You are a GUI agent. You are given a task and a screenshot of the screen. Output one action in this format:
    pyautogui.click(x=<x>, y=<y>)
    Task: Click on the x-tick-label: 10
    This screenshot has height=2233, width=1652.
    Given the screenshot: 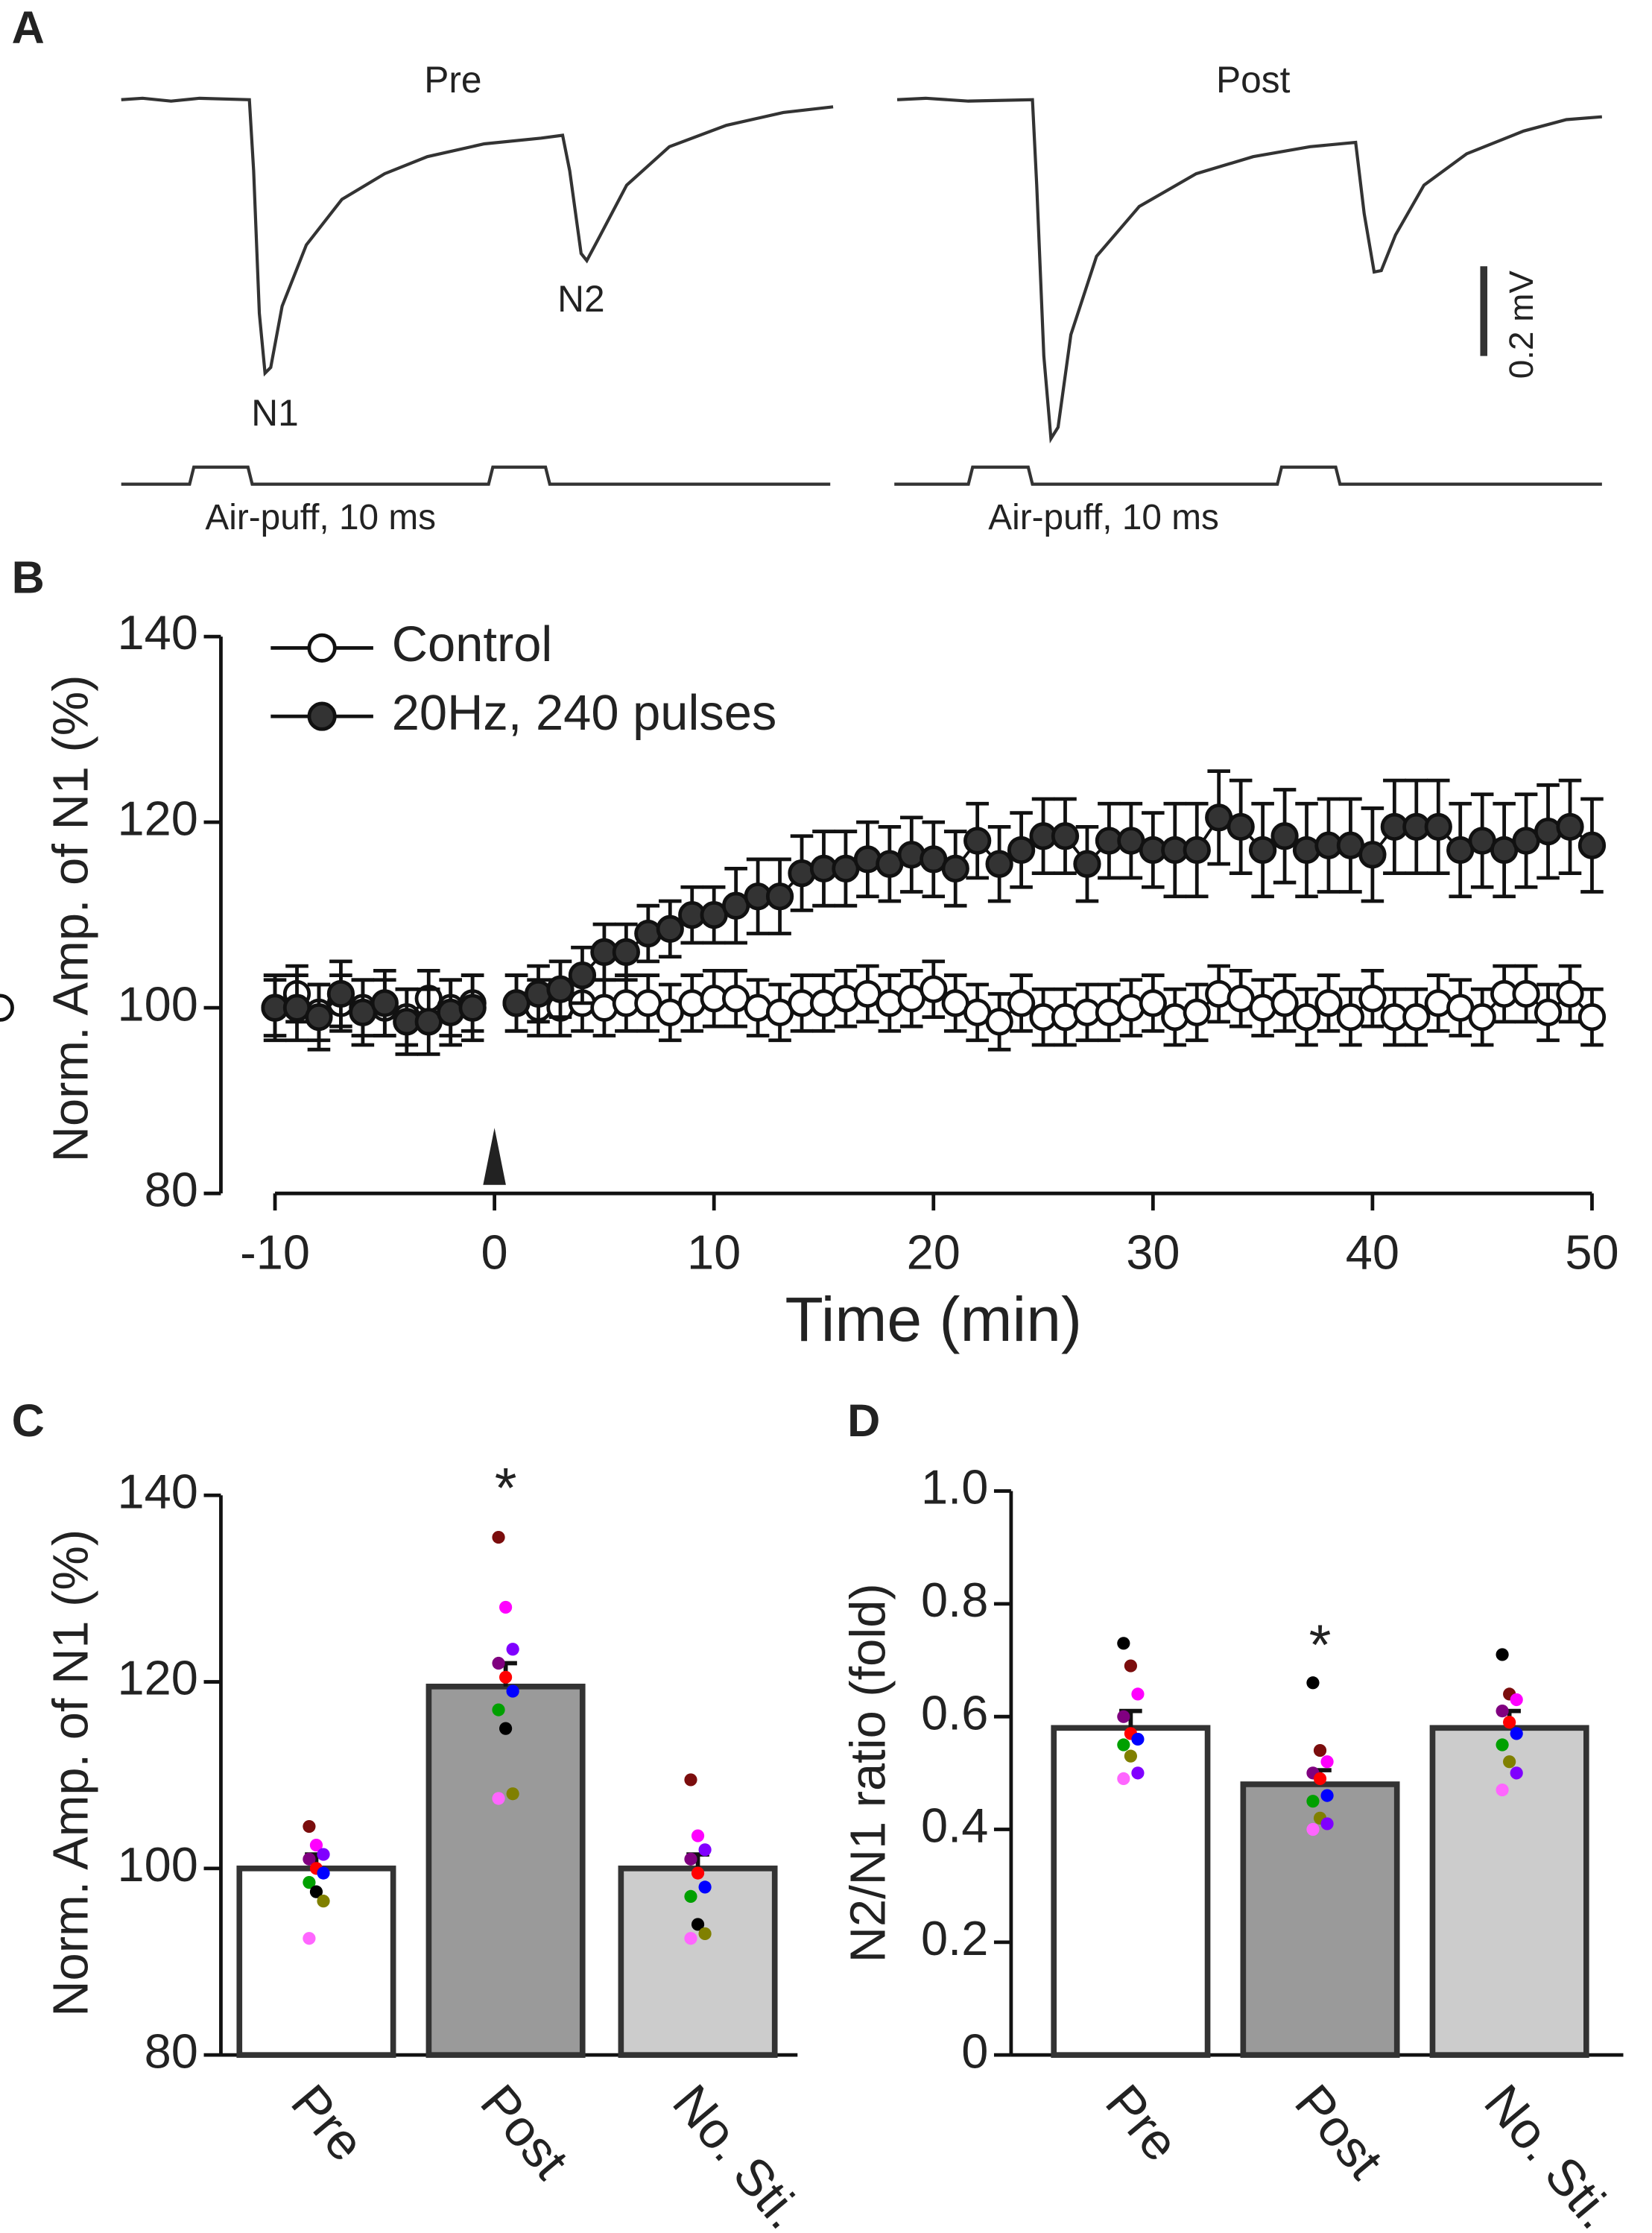 What is the action you would take?
    pyautogui.click(x=714, y=1252)
    